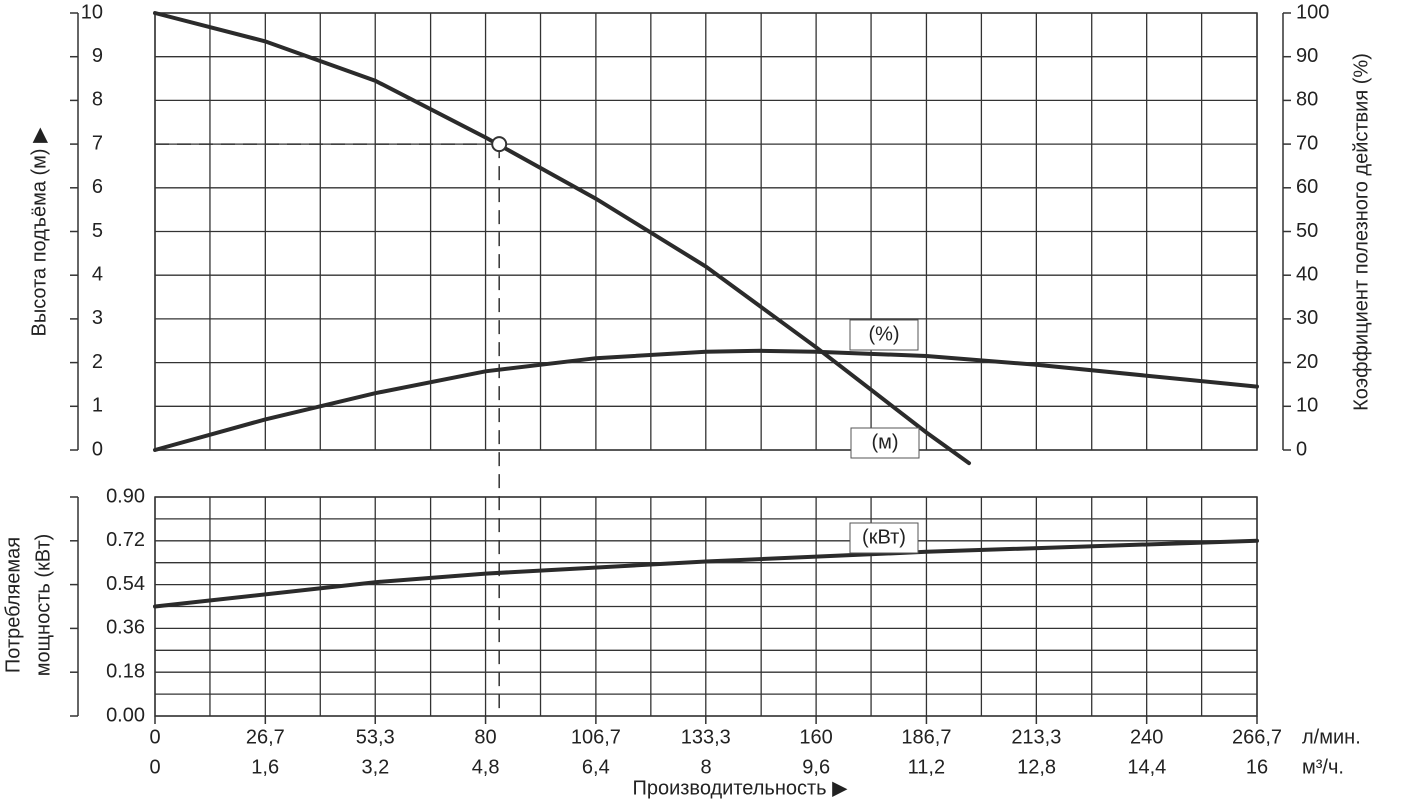 Image resolution: width=1405 pixels, height=806 pixels. Describe the element at coordinates (97, 362) in the screenshot. I see `y-tick-label: 2` at that location.